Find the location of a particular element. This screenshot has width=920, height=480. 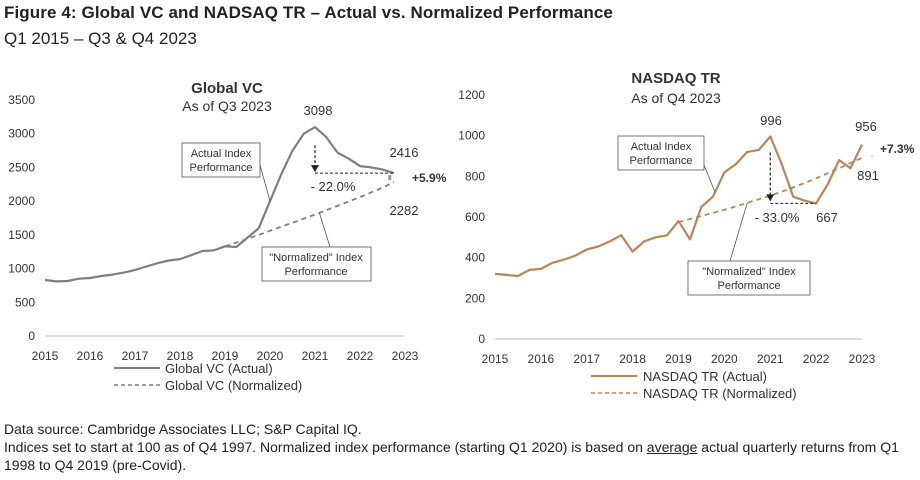

vc-normalized-callout-pointer is located at coordinates (325, 230).